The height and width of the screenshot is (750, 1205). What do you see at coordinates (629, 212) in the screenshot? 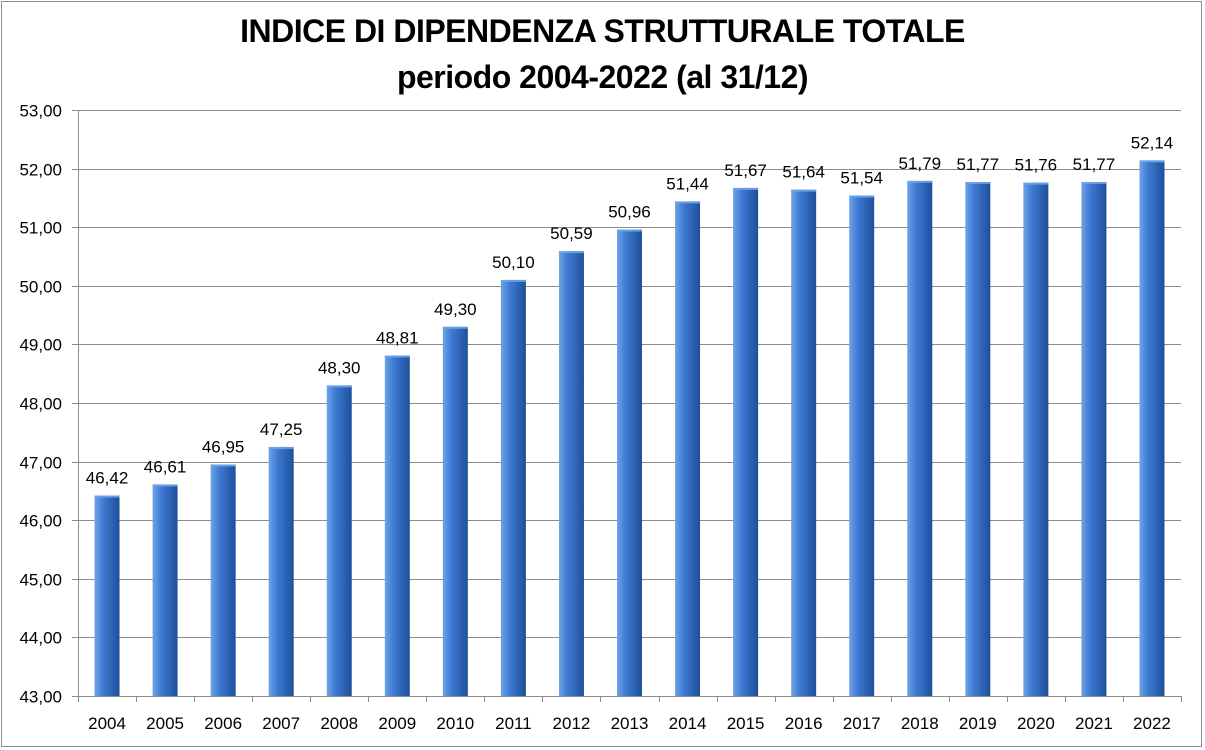
I see `data-label: 50,96` at bounding box center [629, 212].